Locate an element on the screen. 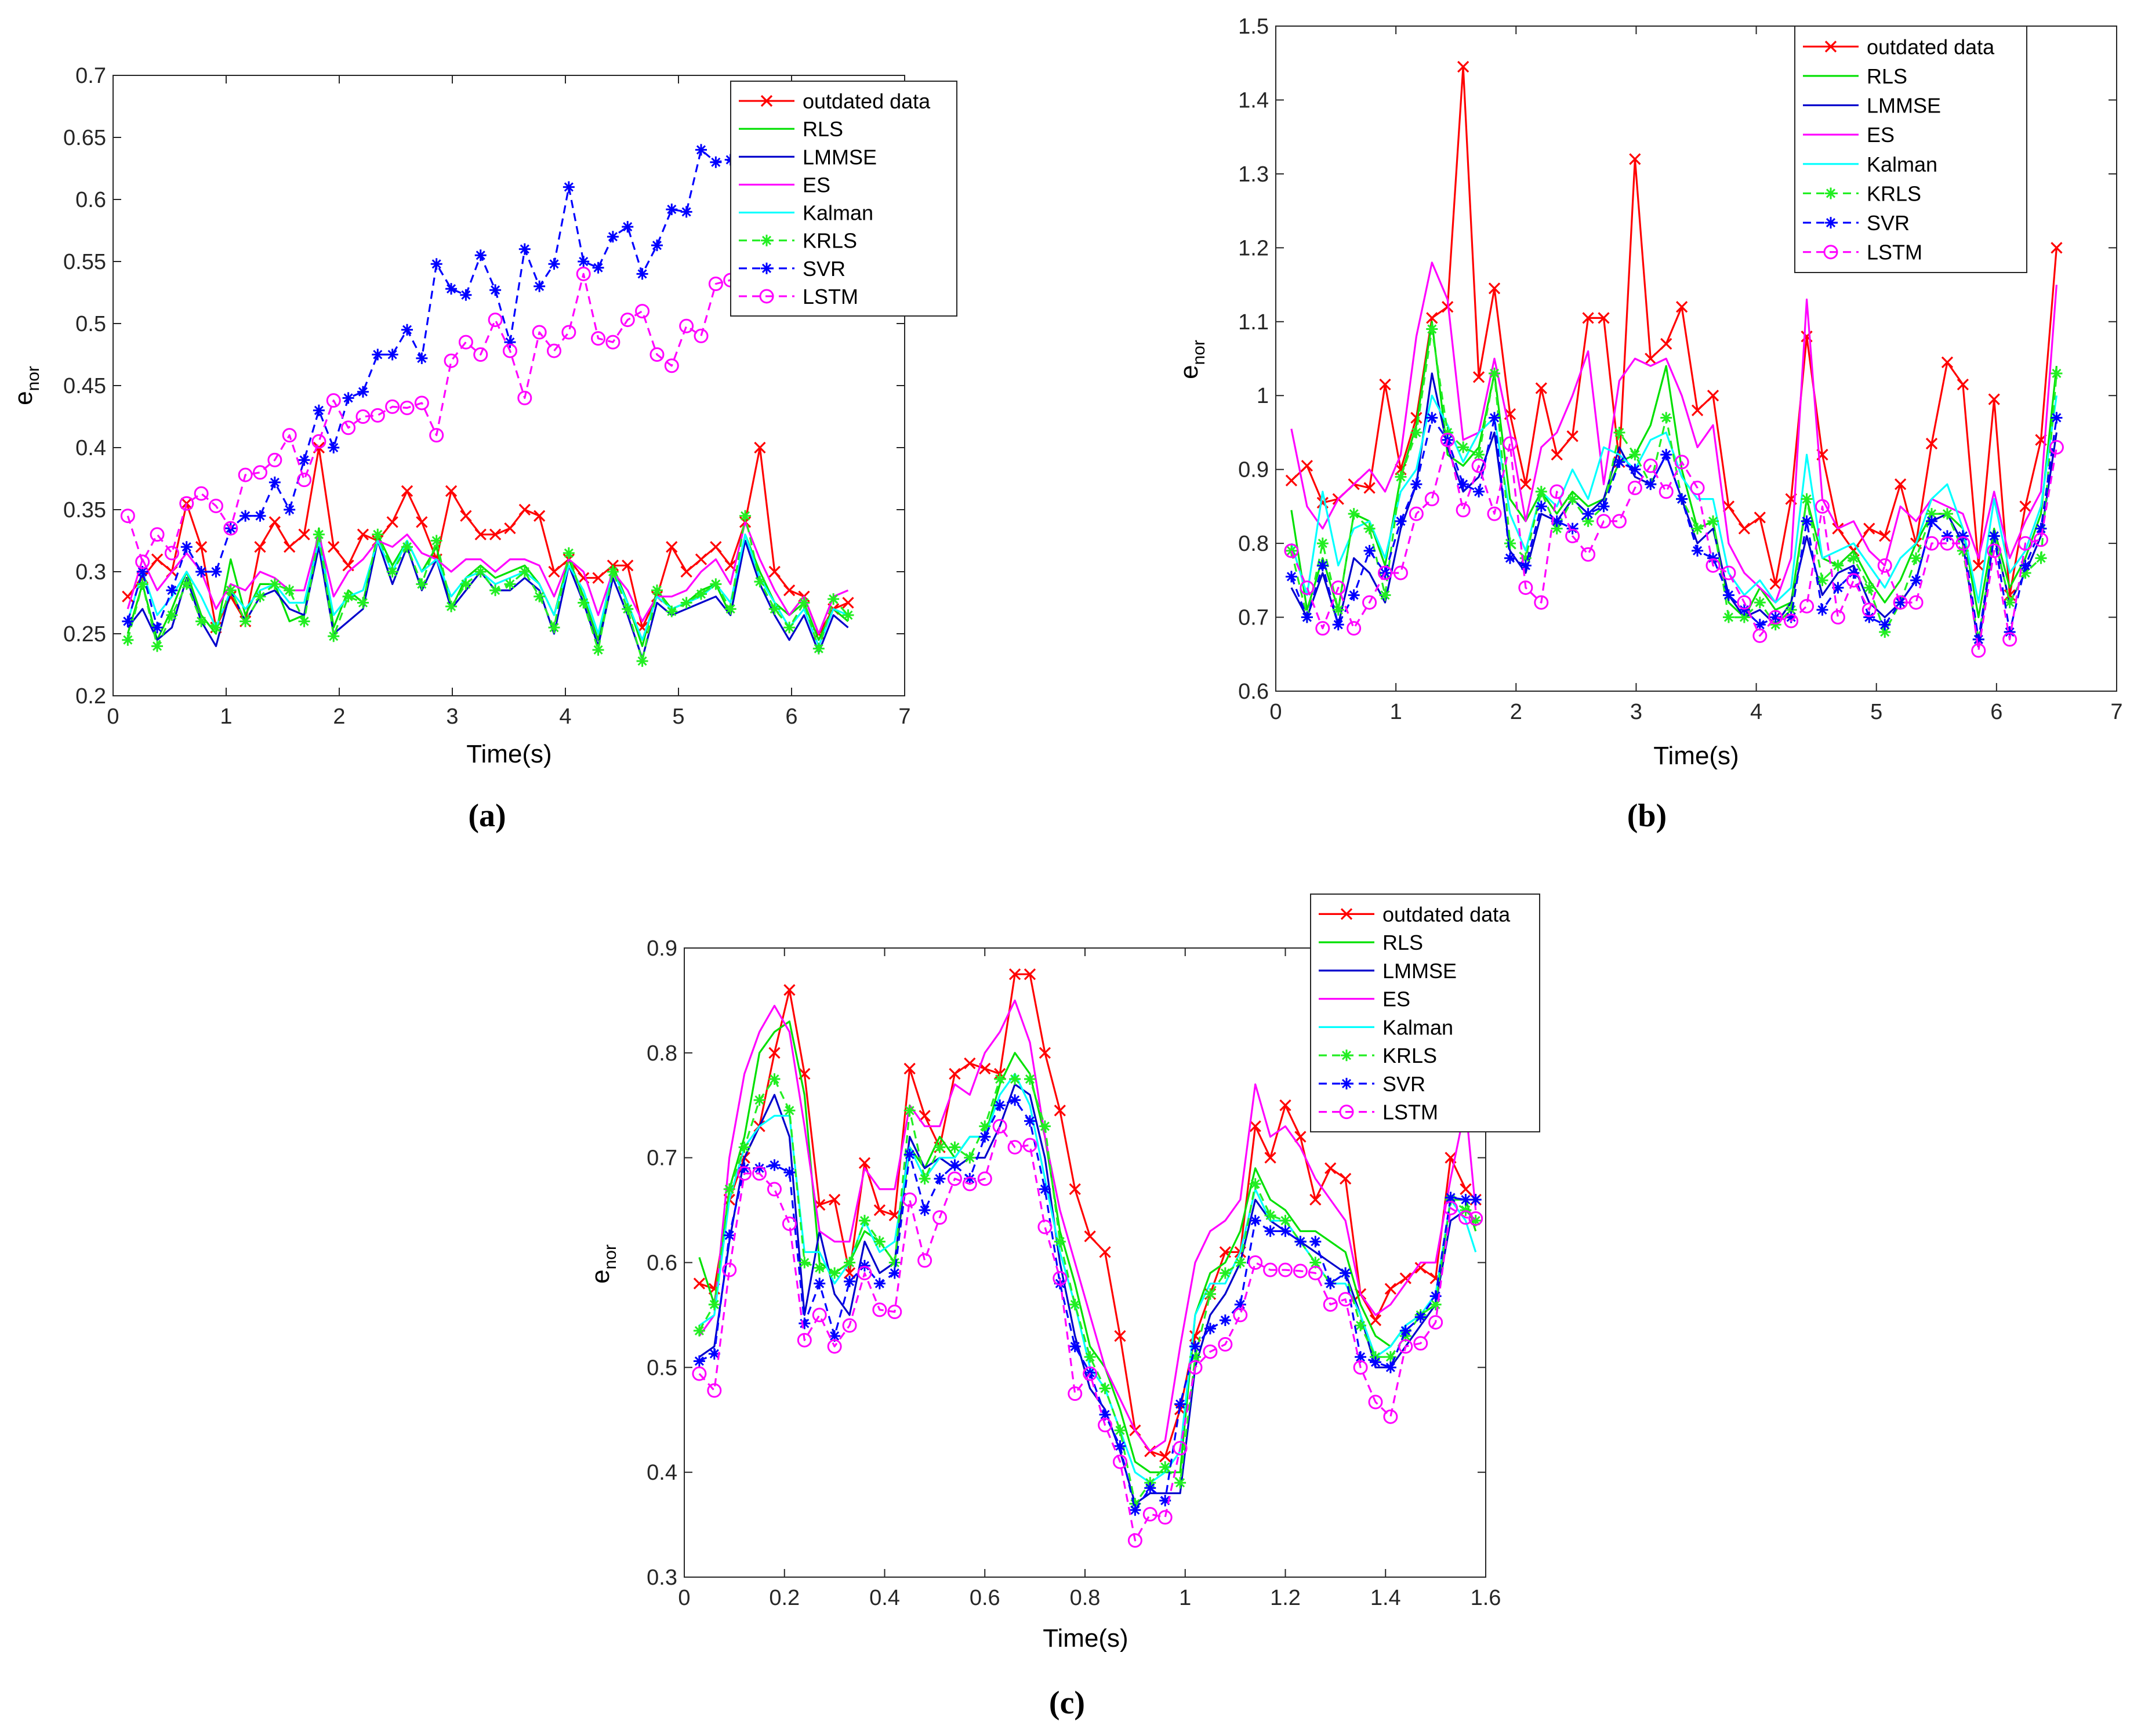  panel-a-series-kalman-line is located at coordinates (487, 590).